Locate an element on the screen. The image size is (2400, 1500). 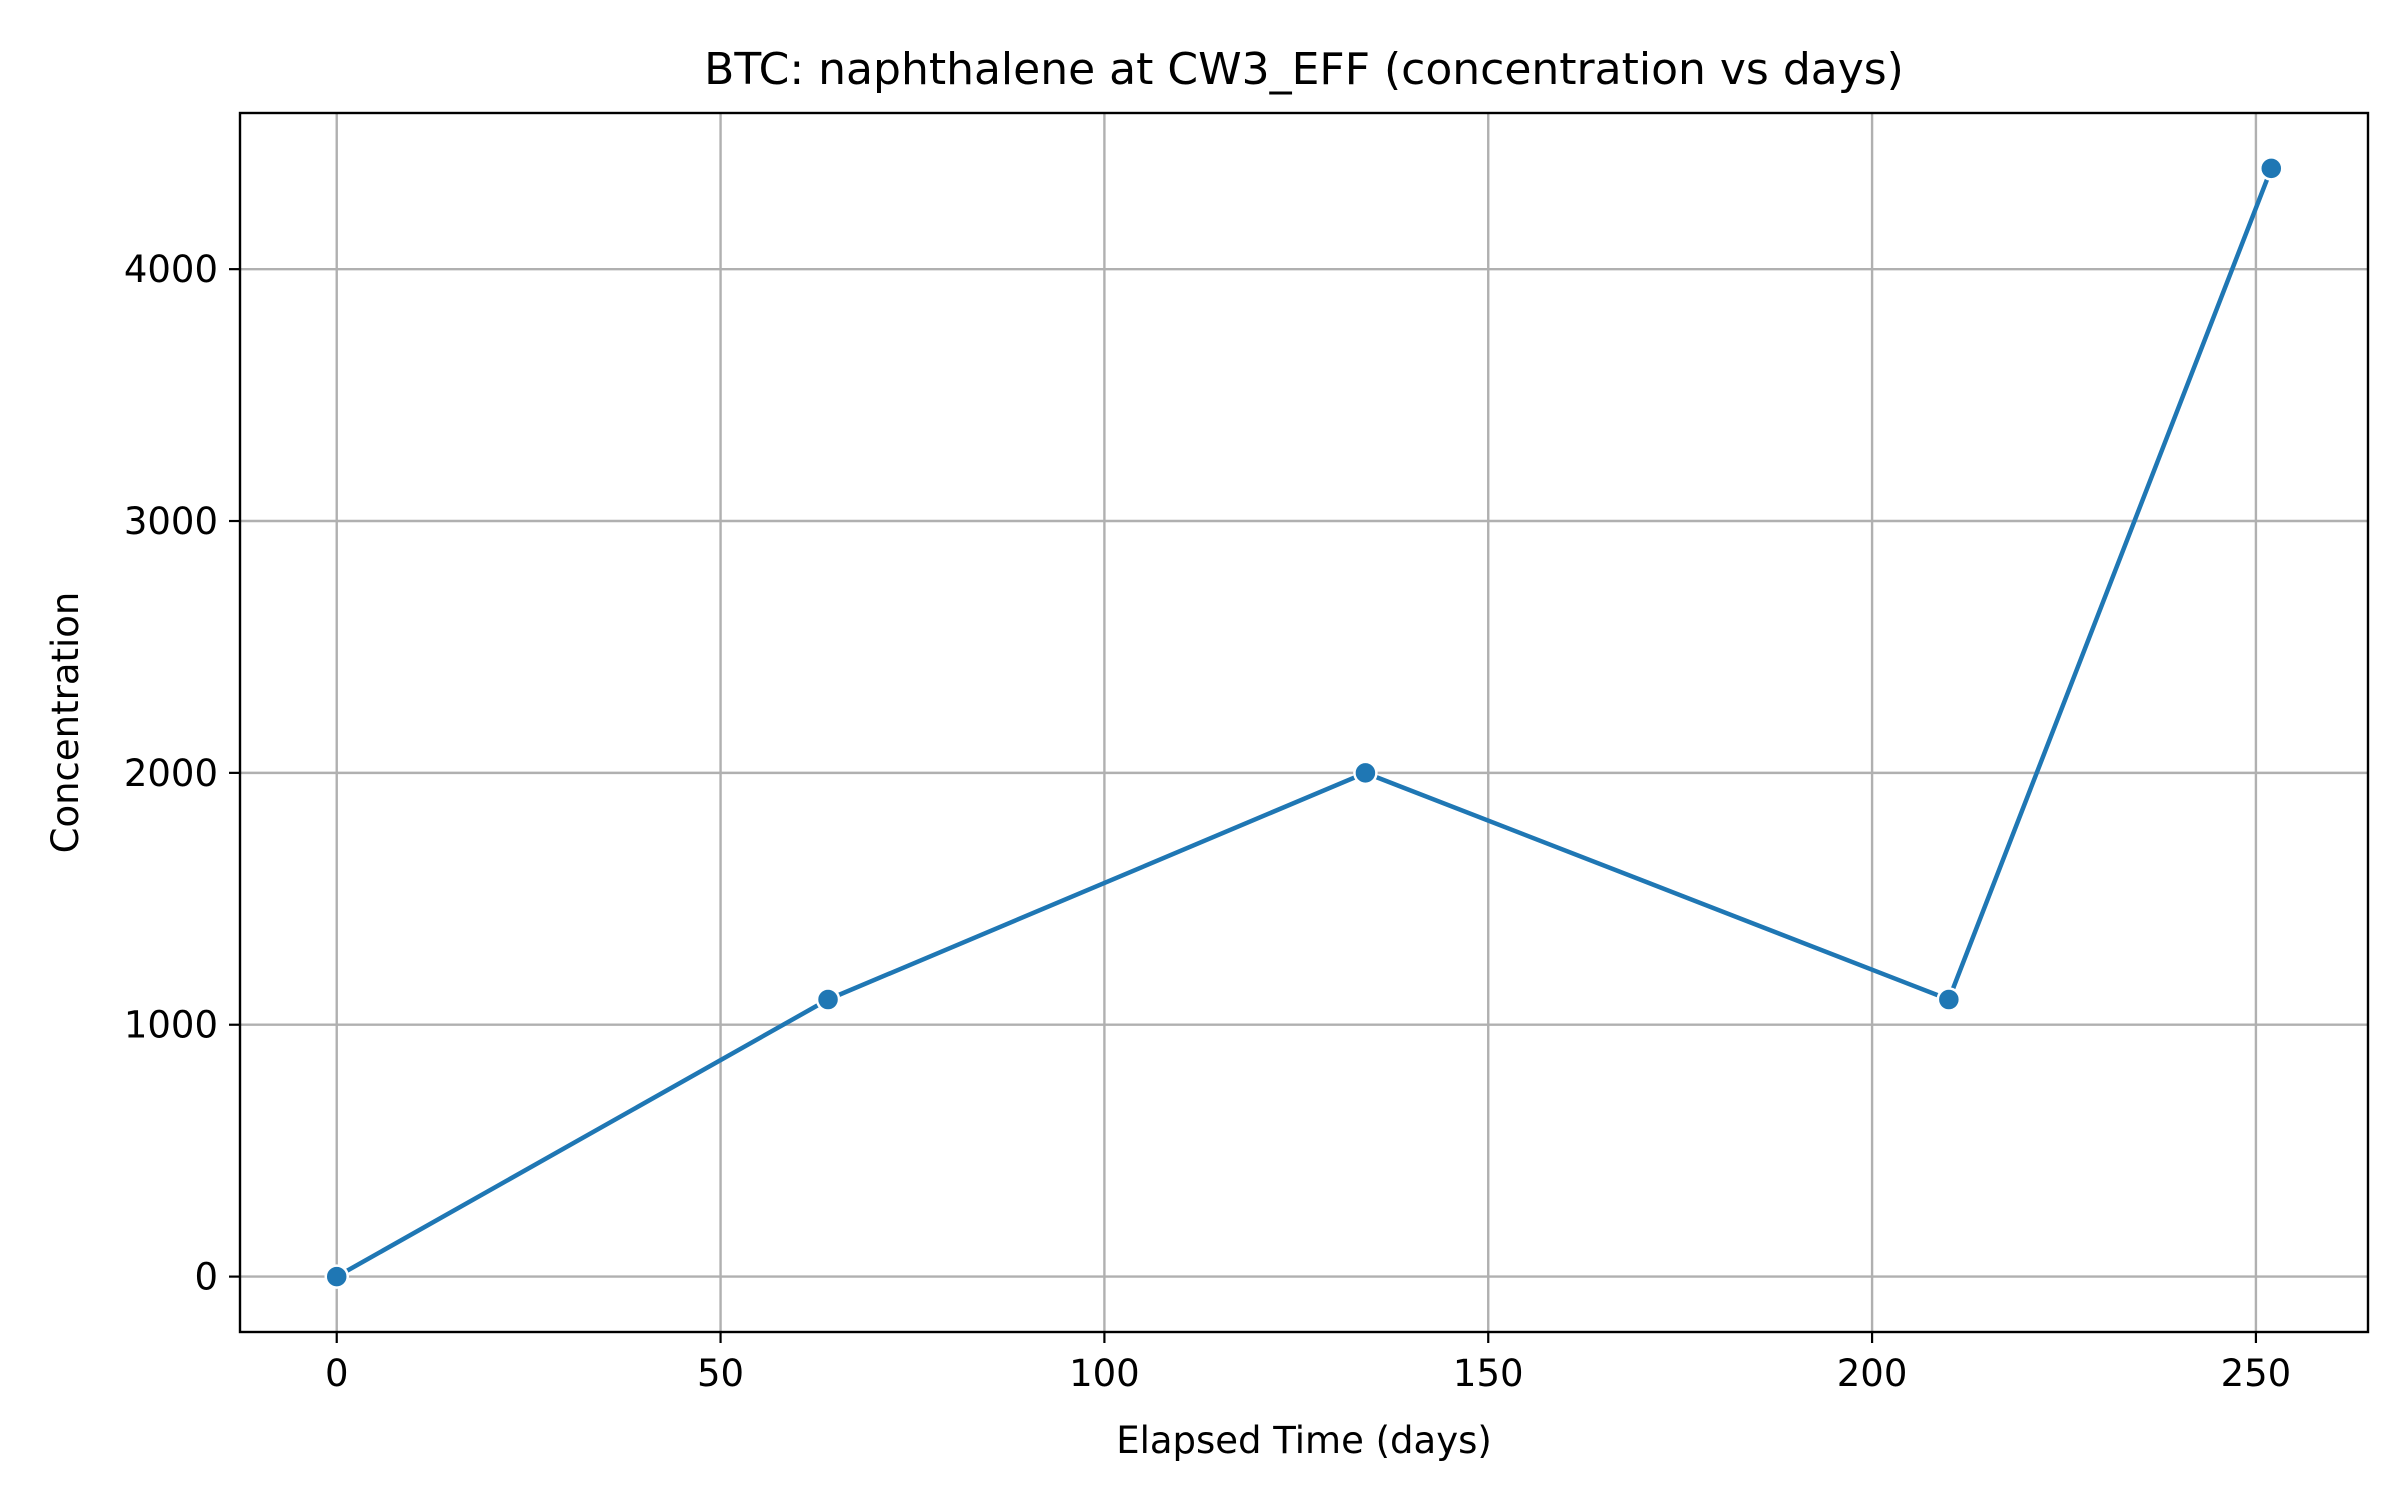
x-tick-label: 50 is located at coordinates (720, 1373).